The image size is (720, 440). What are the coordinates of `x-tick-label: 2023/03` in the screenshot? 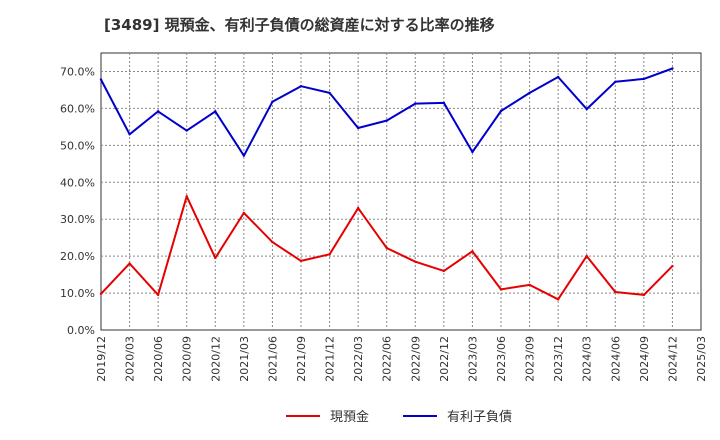 It's located at (472, 359).